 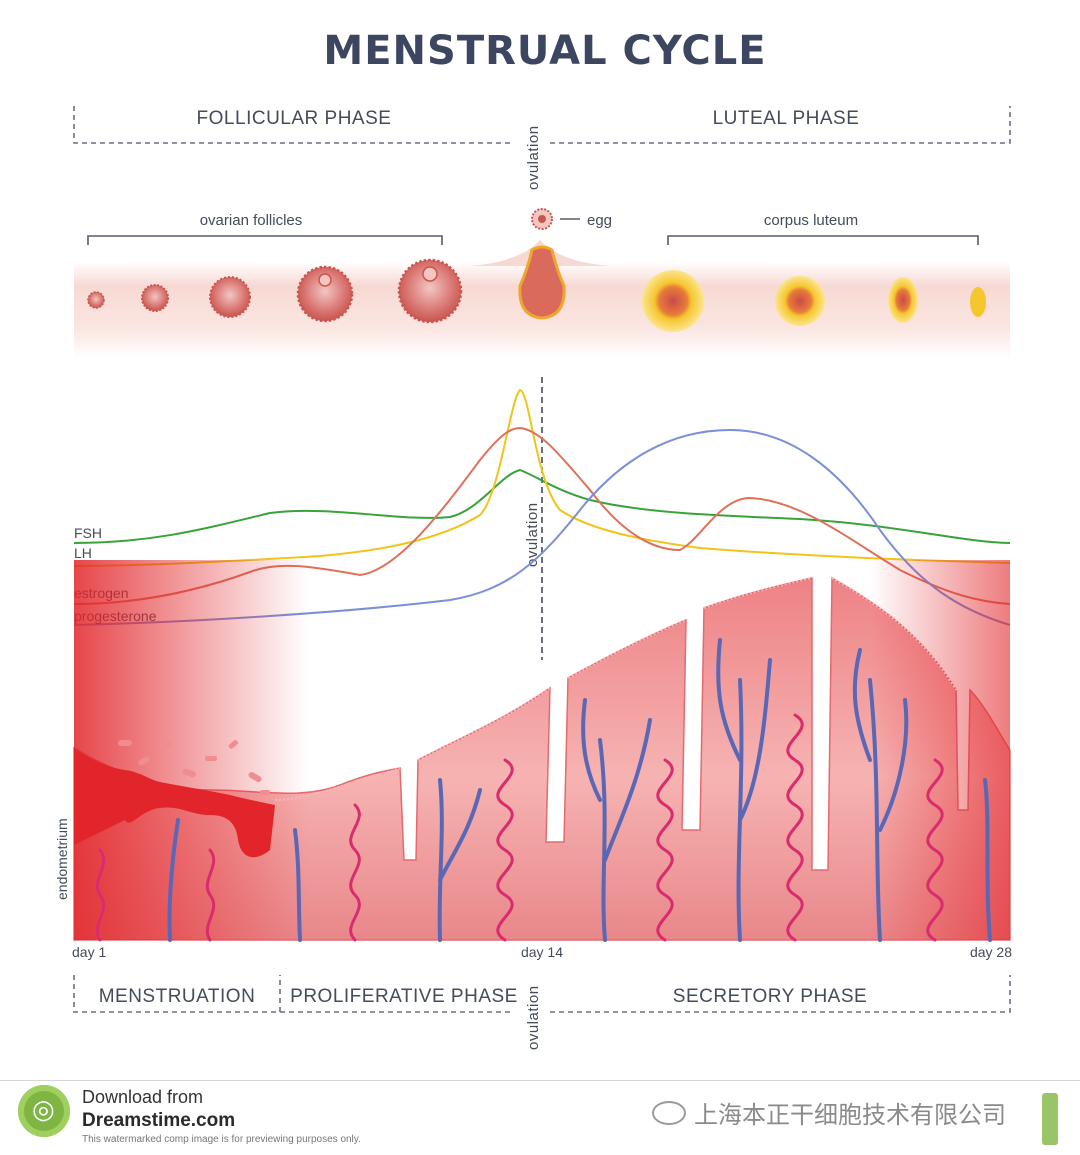 What do you see at coordinates (811, 220) in the screenshot?
I see `corpus-luteum-label: corpus luteum` at bounding box center [811, 220].